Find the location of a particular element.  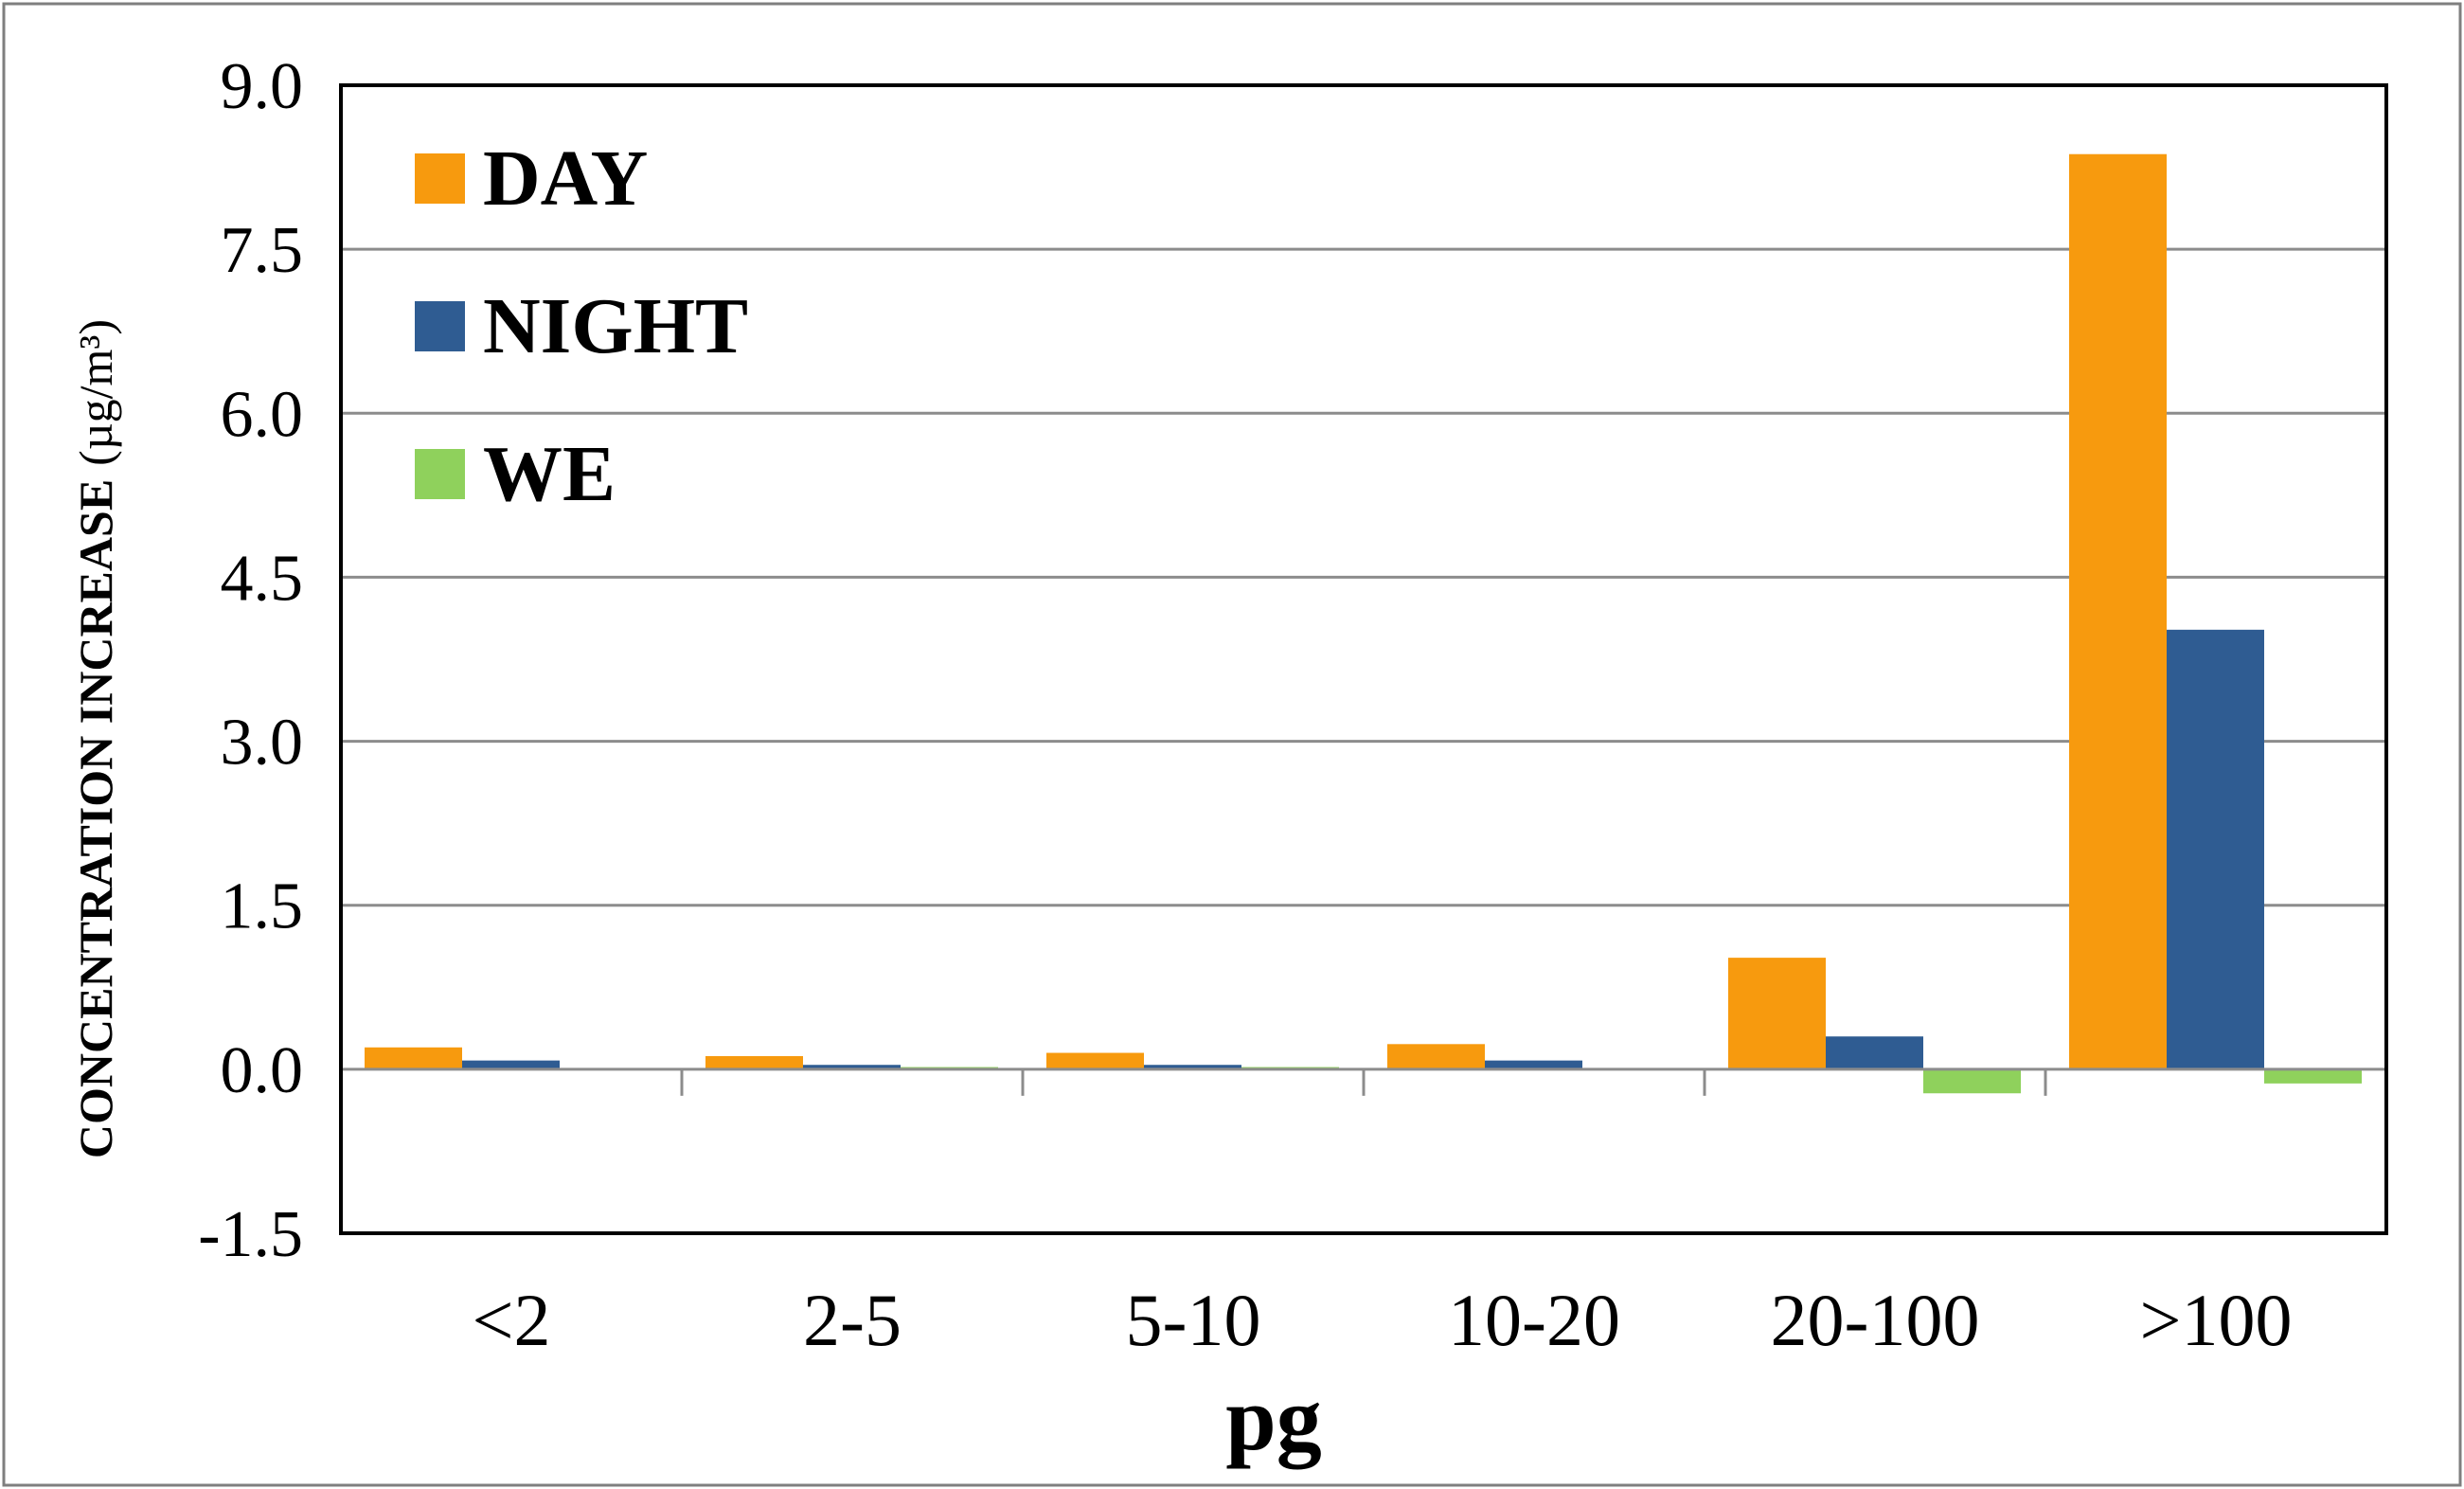

y-tick-label: 3.0 is located at coordinates (262, 743).